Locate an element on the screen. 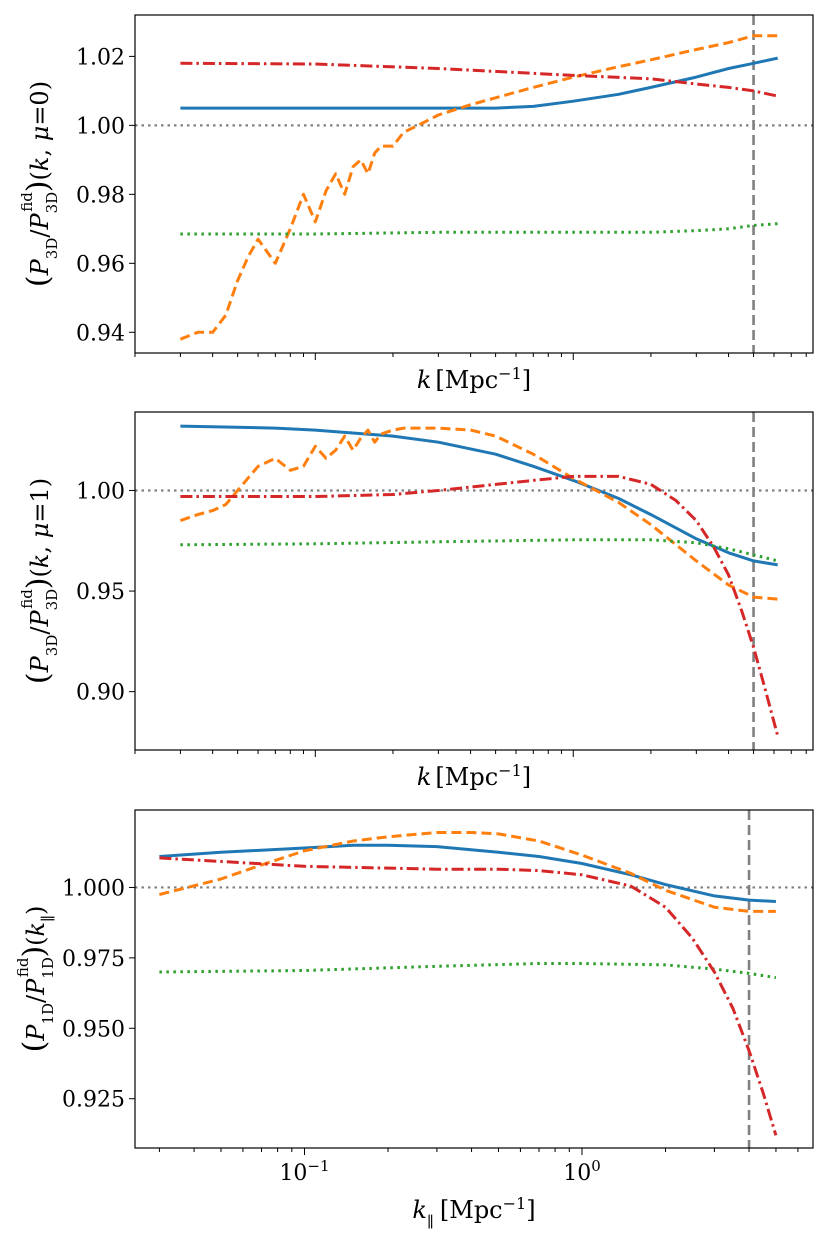 This screenshot has height=1246, width=830. x-tick-label: 10⁻¹ is located at coordinates (304, 1171).